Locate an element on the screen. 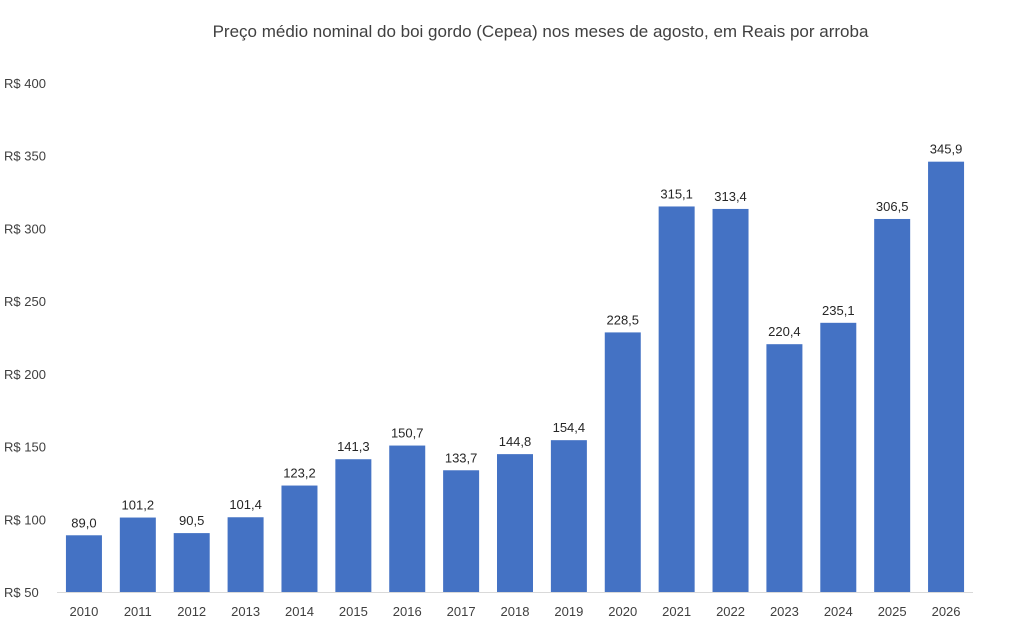 The image size is (1011, 631). x-tick-label: 2020 is located at coordinates (622, 611).